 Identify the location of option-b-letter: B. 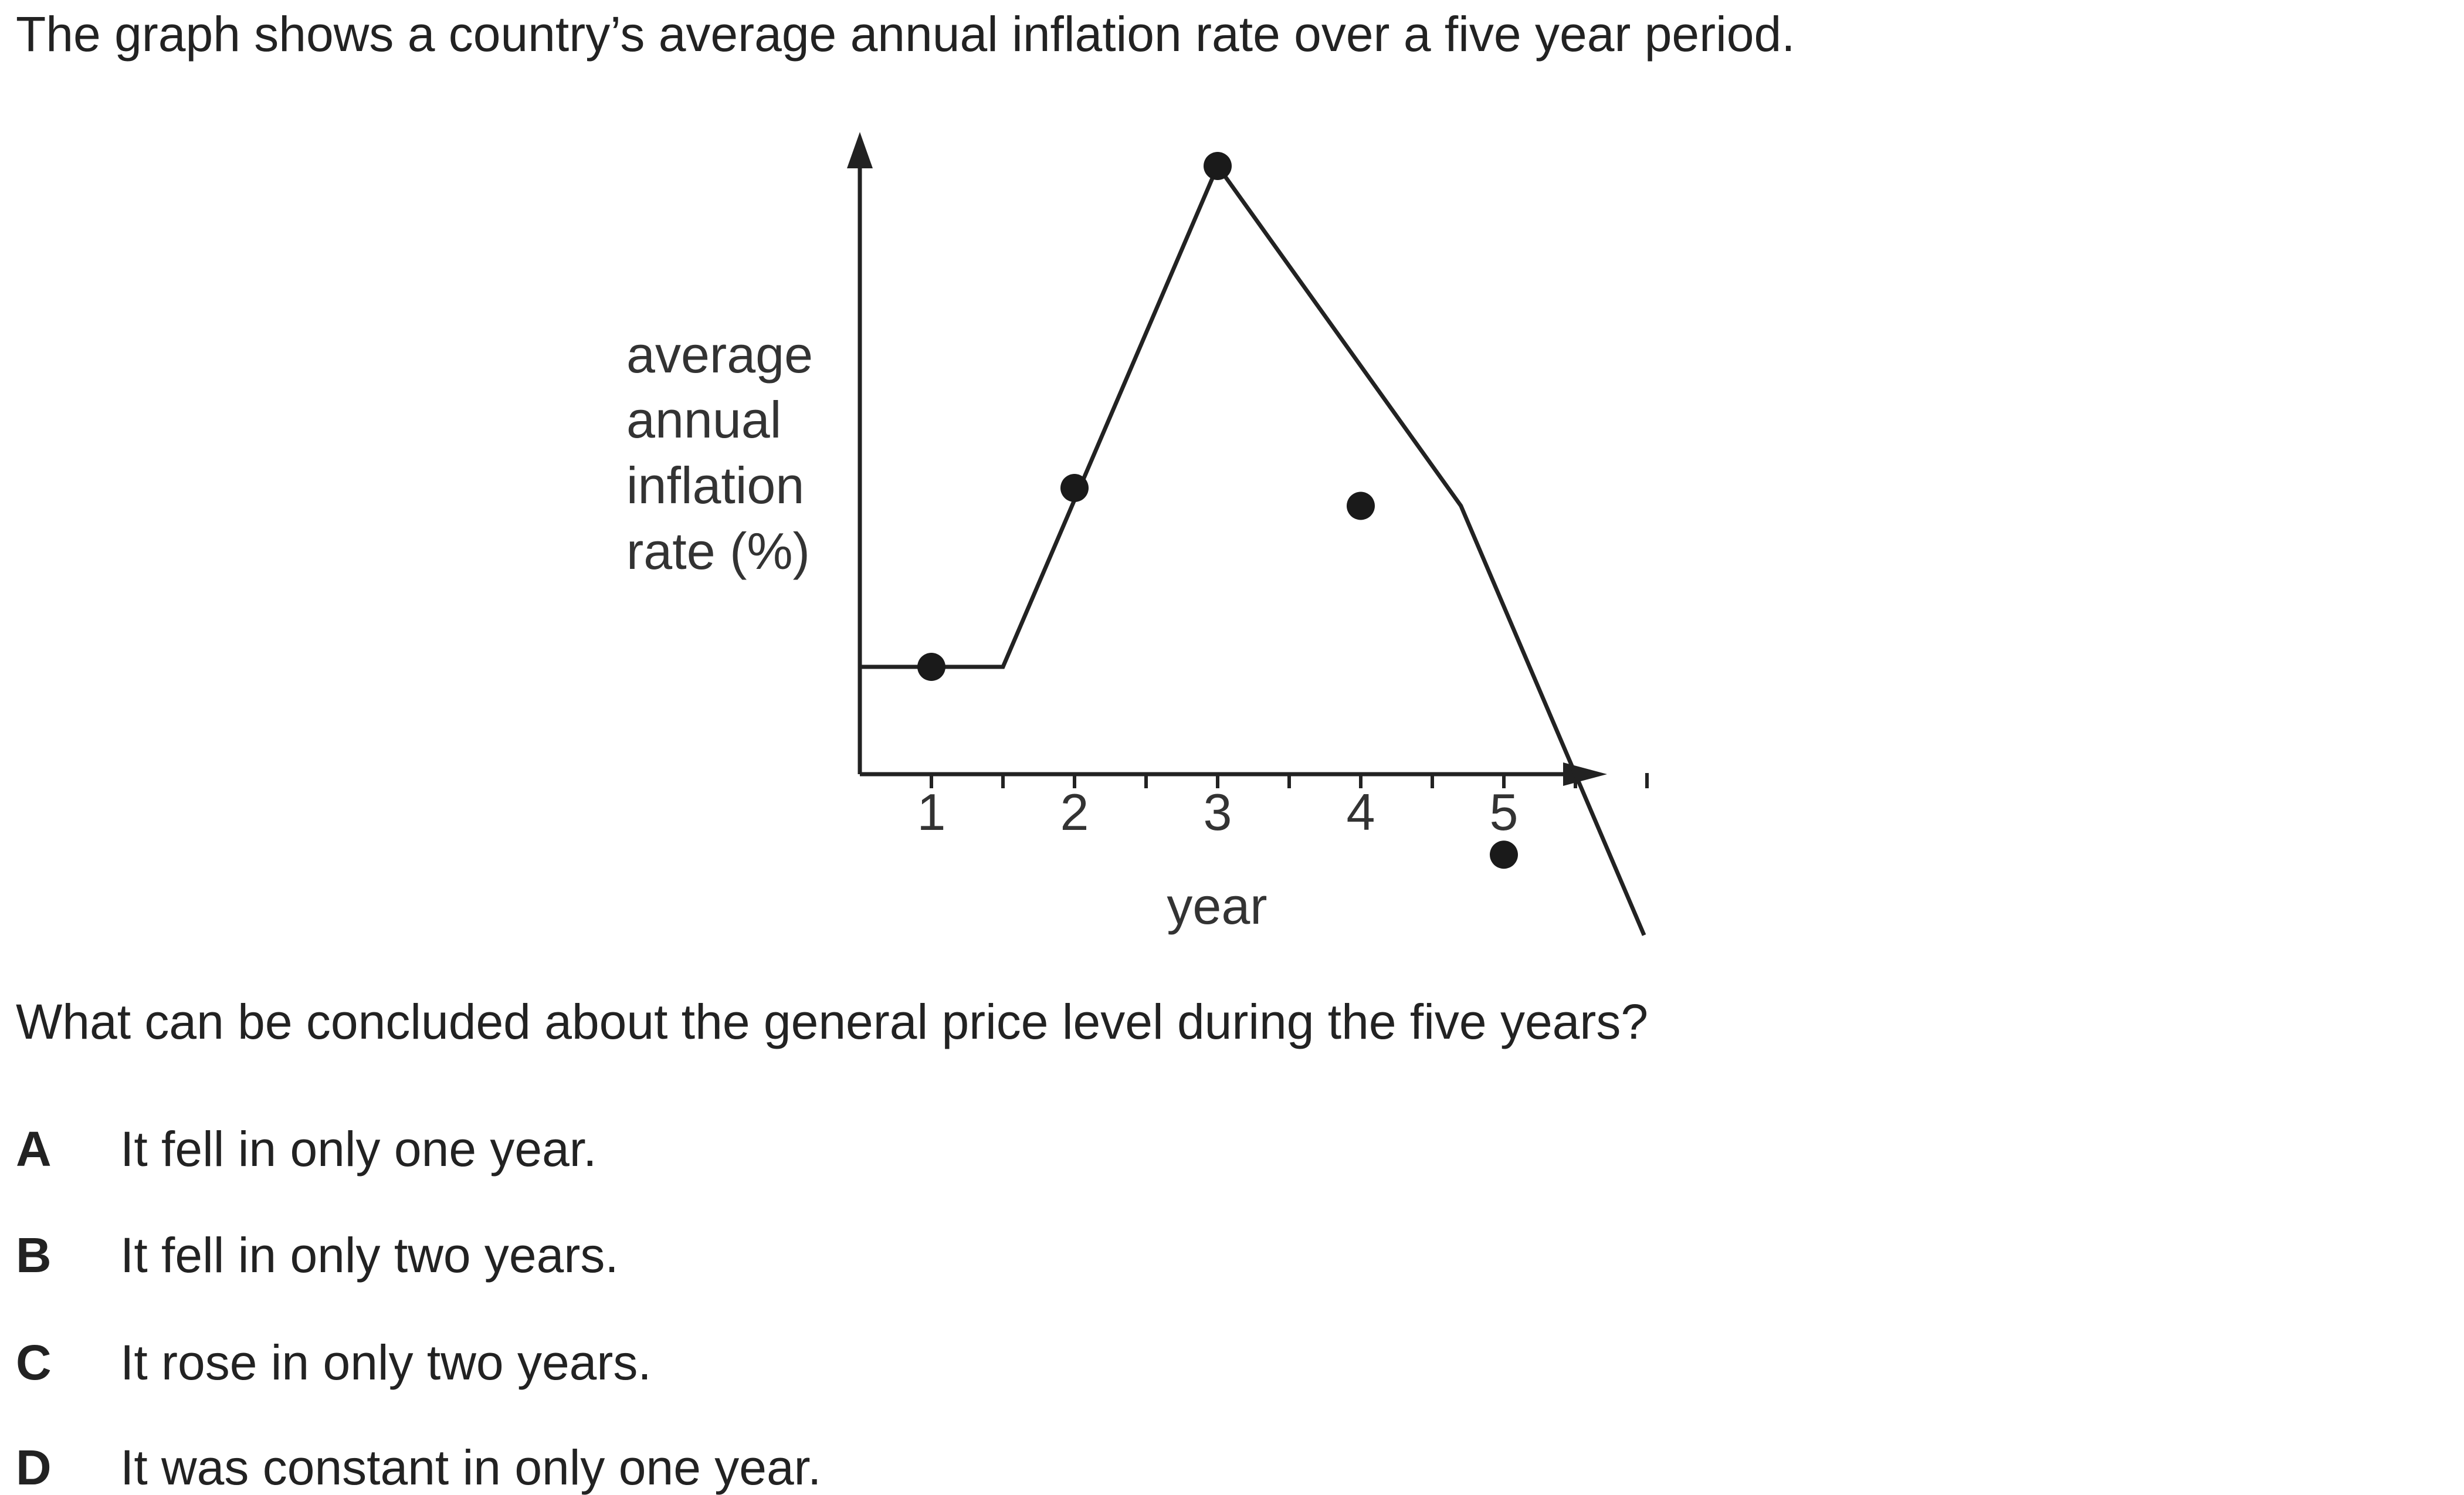
(34, 1255).